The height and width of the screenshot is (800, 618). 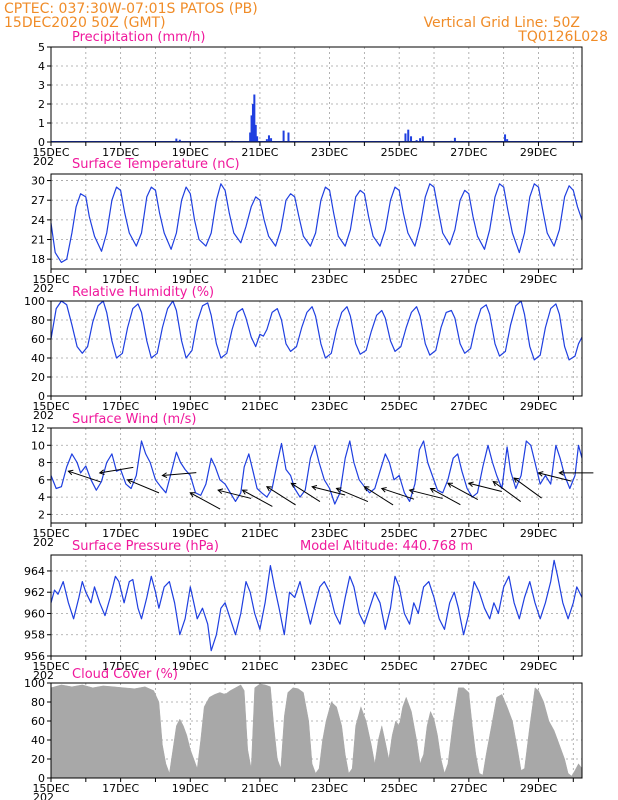 I want to click on panel-annotation-pressure: Model Altitude: 440.768 m, so click(x=386, y=546).